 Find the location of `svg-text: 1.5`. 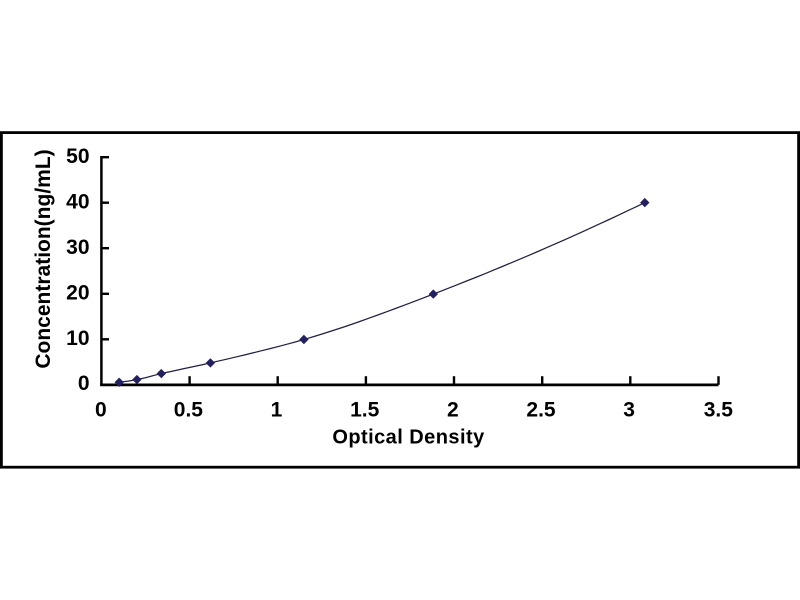

svg-text: 1.5 is located at coordinates (365, 410).